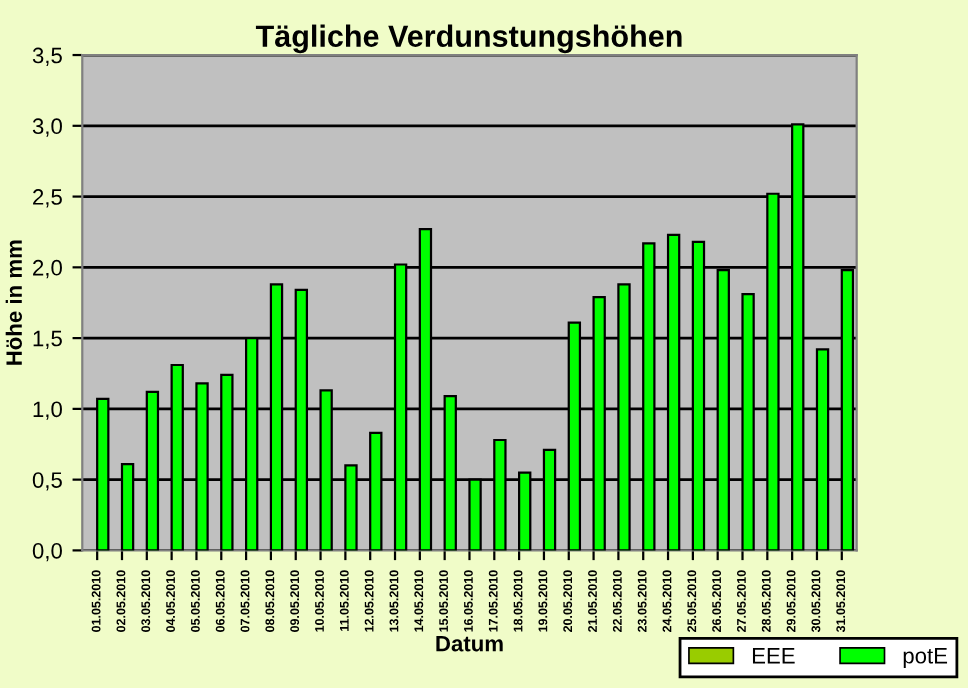 This screenshot has width=968, height=688. Describe the element at coordinates (47, 198) in the screenshot. I see `y-tick-label: 2,5` at that location.